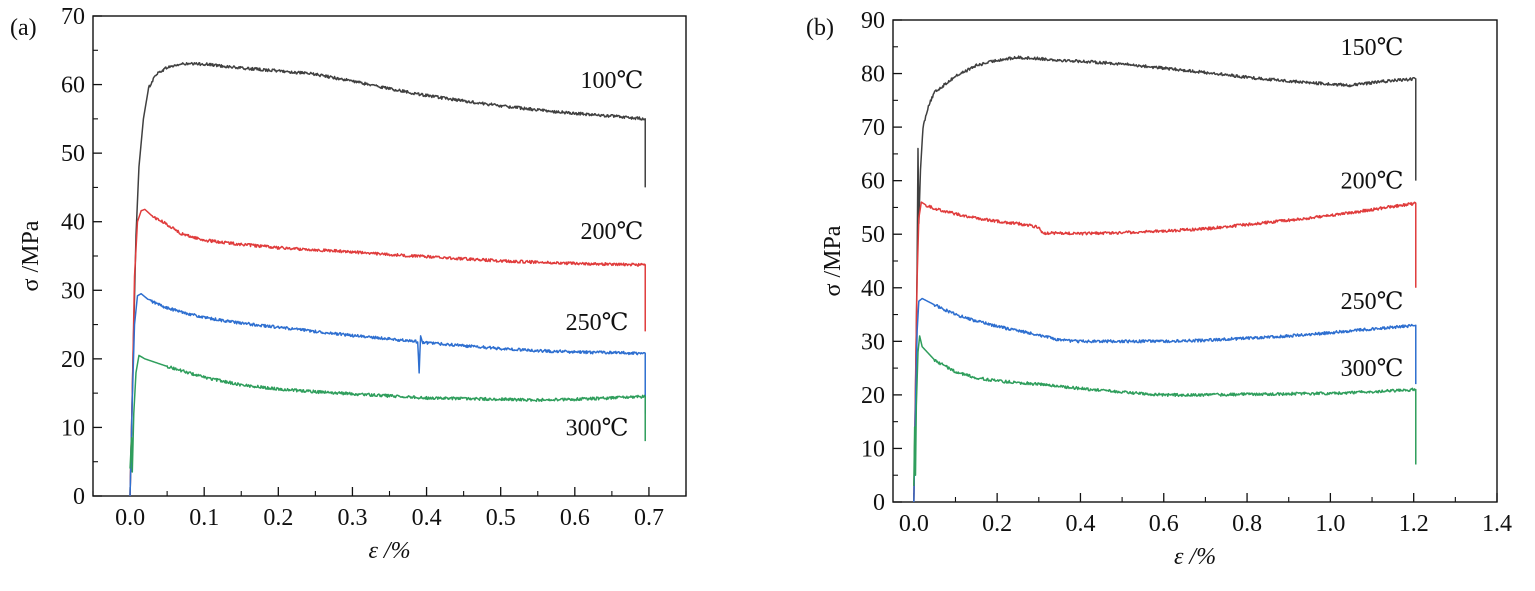  What do you see at coordinates (873, 75) in the screenshot?
I see `y-tick-label: 80` at bounding box center [873, 75].